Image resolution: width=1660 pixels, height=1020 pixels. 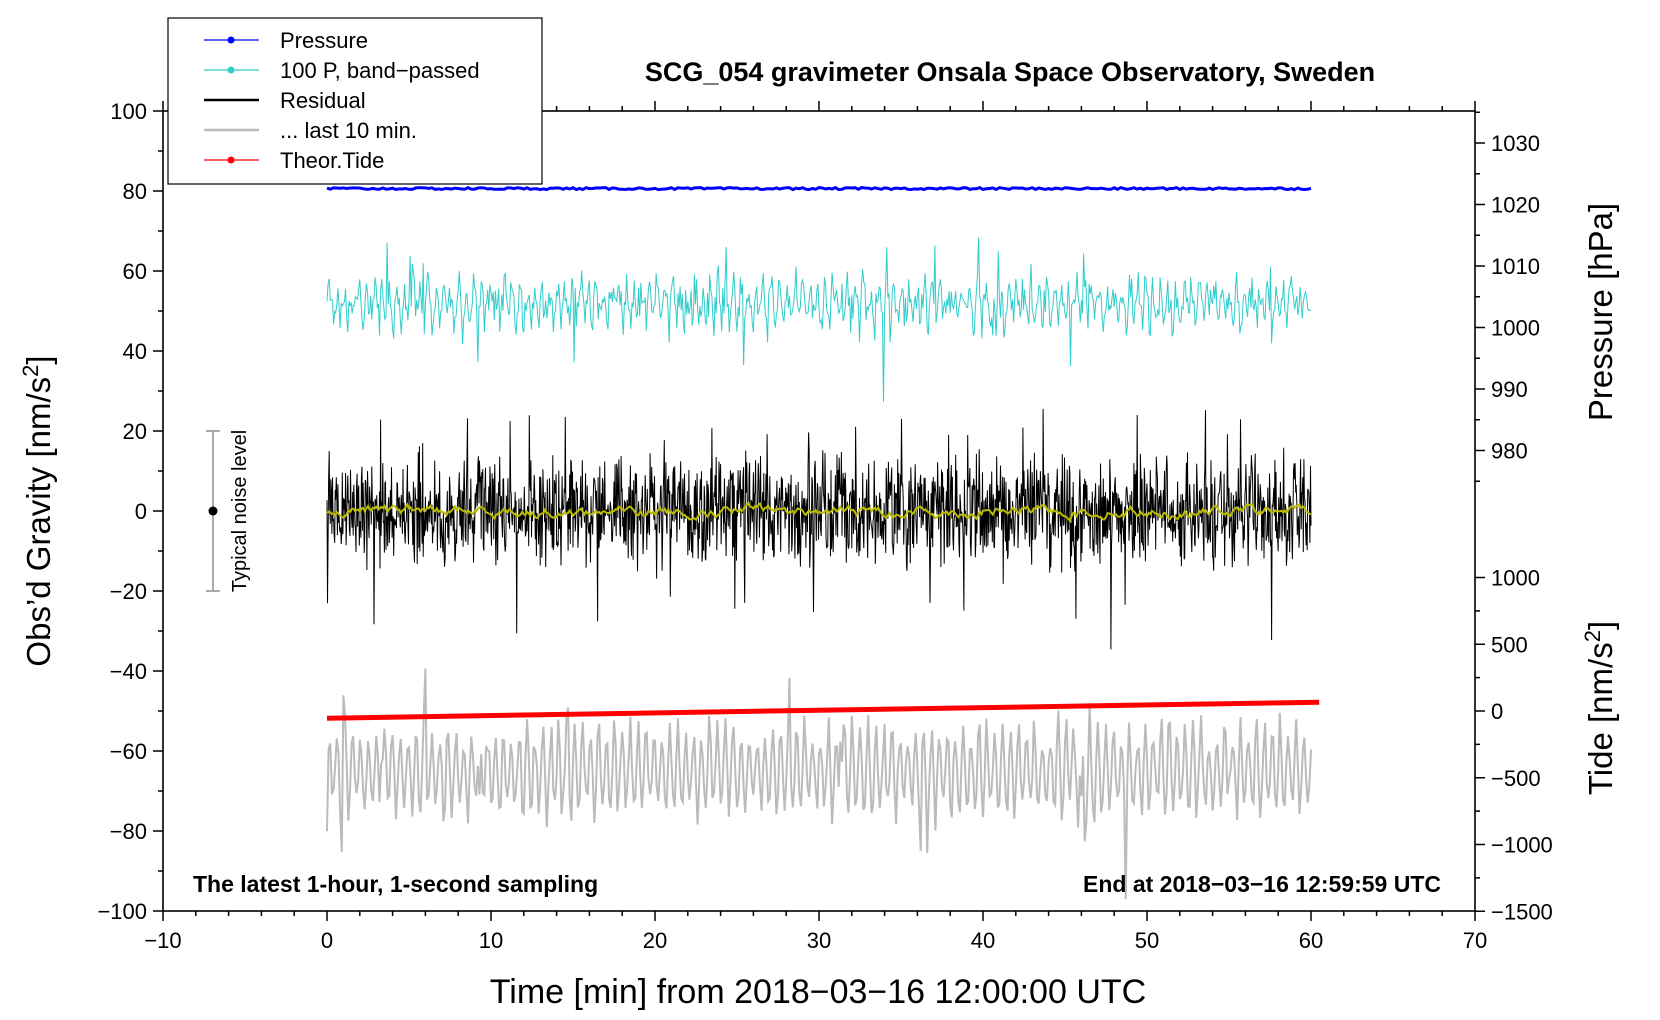 What do you see at coordinates (128, 591) in the screenshot?
I see `y-tick-label: −20` at bounding box center [128, 591].